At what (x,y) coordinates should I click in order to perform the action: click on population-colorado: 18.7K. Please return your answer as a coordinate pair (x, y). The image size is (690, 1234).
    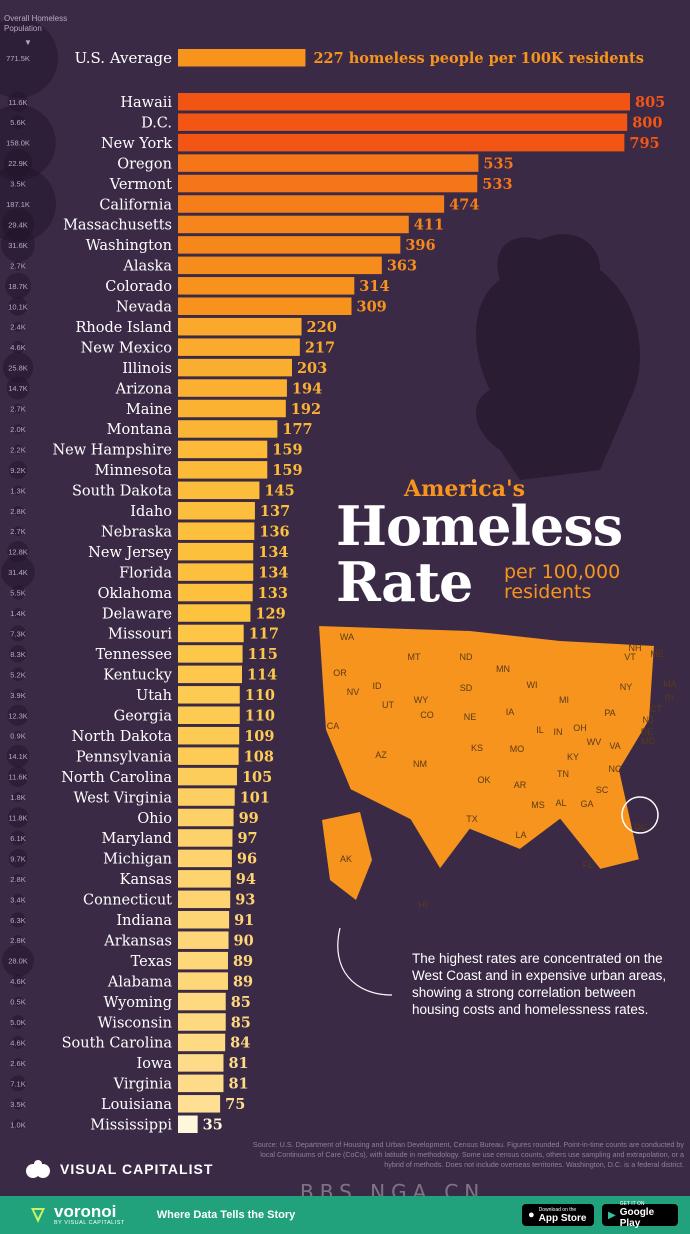
    Looking at the image, I should click on (18, 286).